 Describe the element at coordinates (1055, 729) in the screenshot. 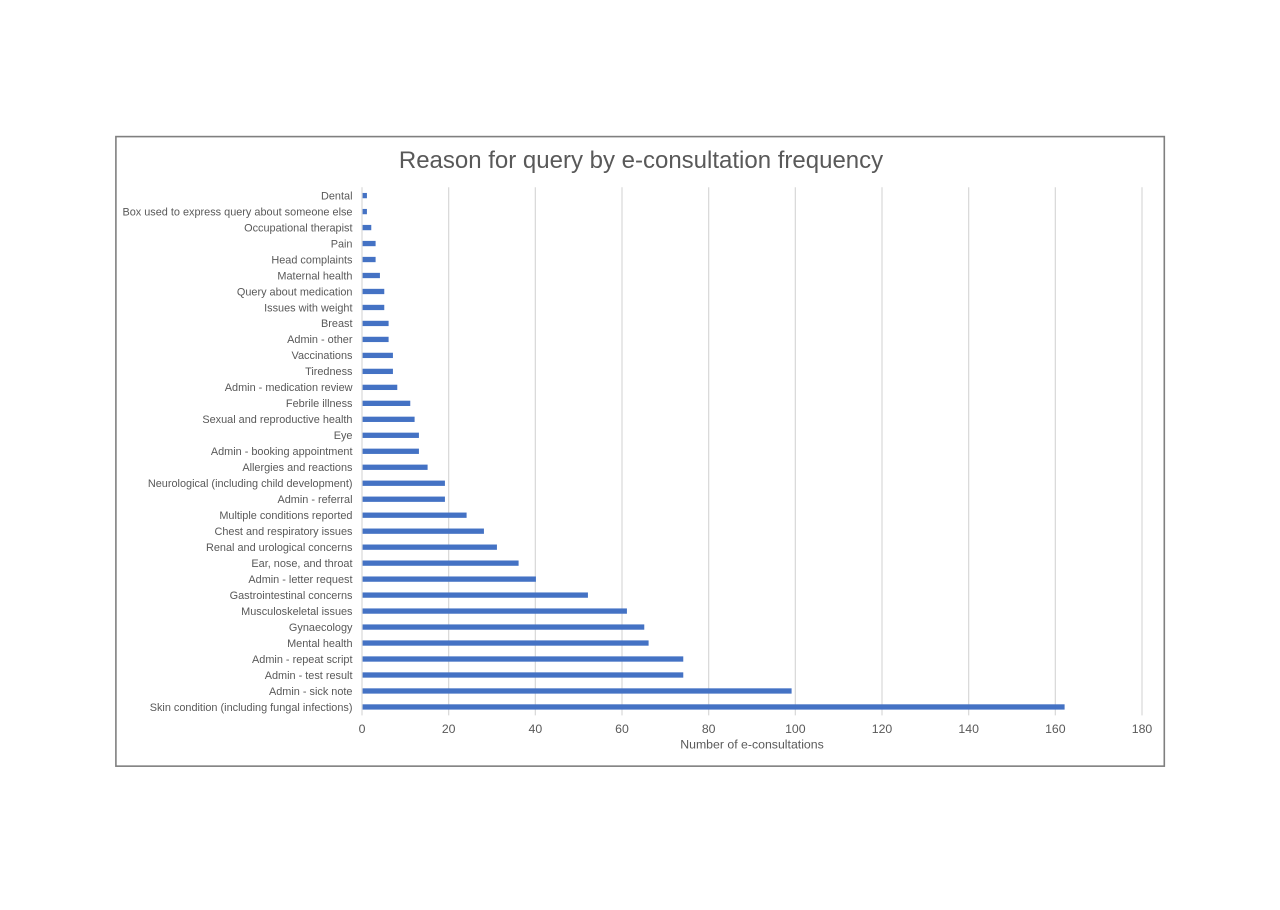

I see `svg-text: 160` at that location.